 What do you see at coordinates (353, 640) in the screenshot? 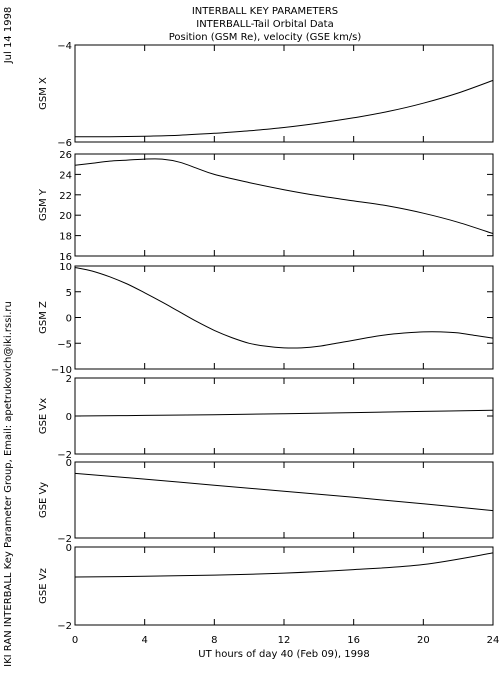
I see `x-tick-label: 16` at bounding box center [353, 640].